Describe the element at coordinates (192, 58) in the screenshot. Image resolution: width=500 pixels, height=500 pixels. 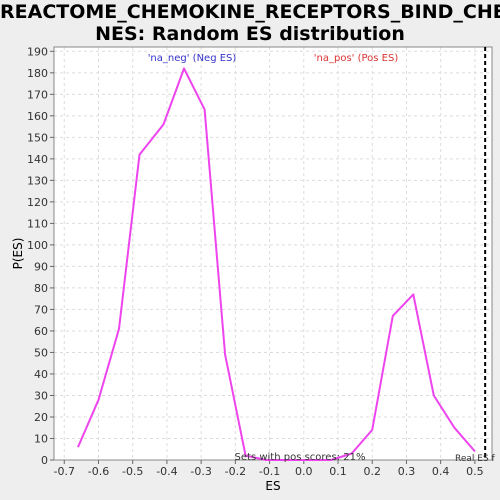
I see `neg-es-label: 'na_neg' (Neg ES)` at that location.